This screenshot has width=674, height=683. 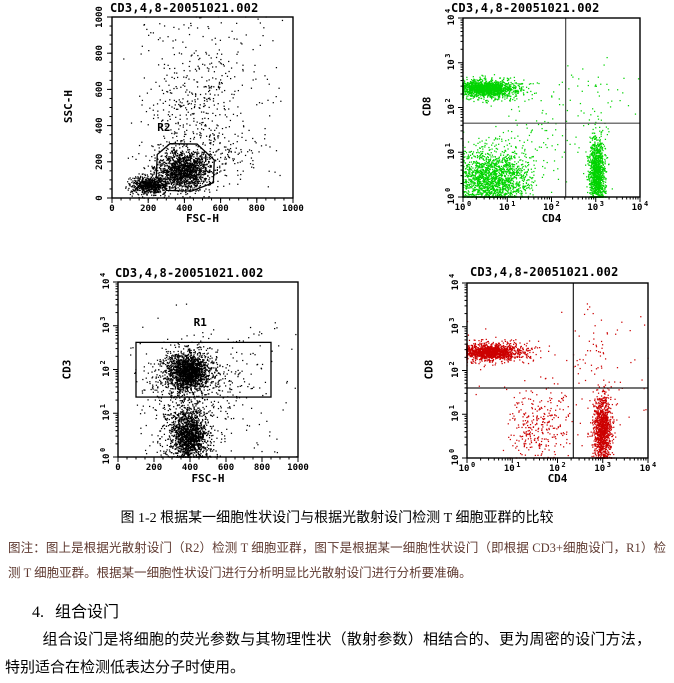 I want to click on cd4-cd8-green-scatter-canvas, so click(x=544, y=120).